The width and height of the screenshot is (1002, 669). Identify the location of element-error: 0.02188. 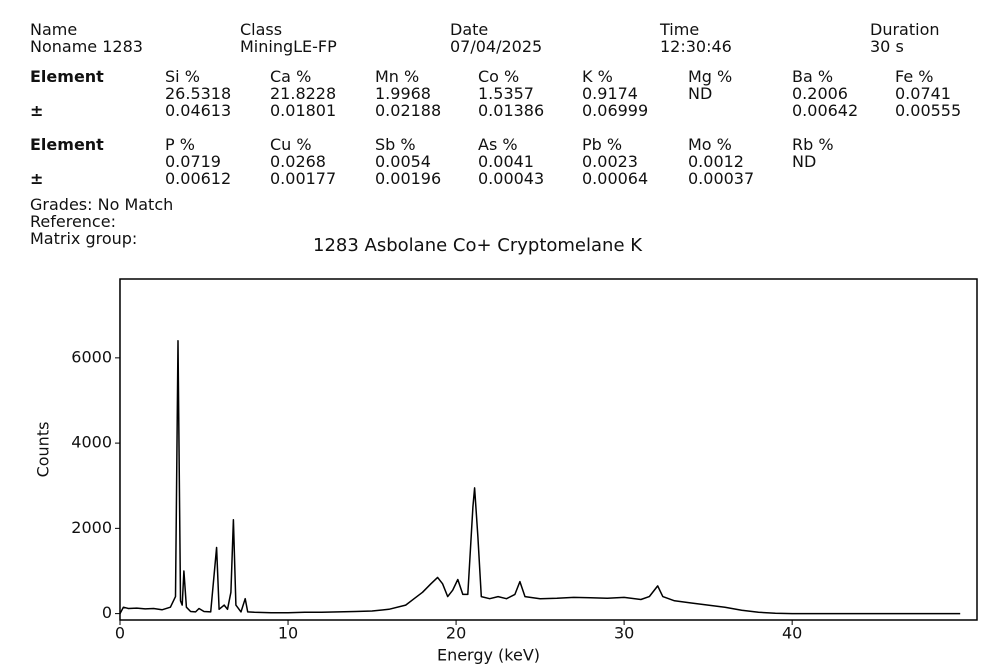
(408, 110).